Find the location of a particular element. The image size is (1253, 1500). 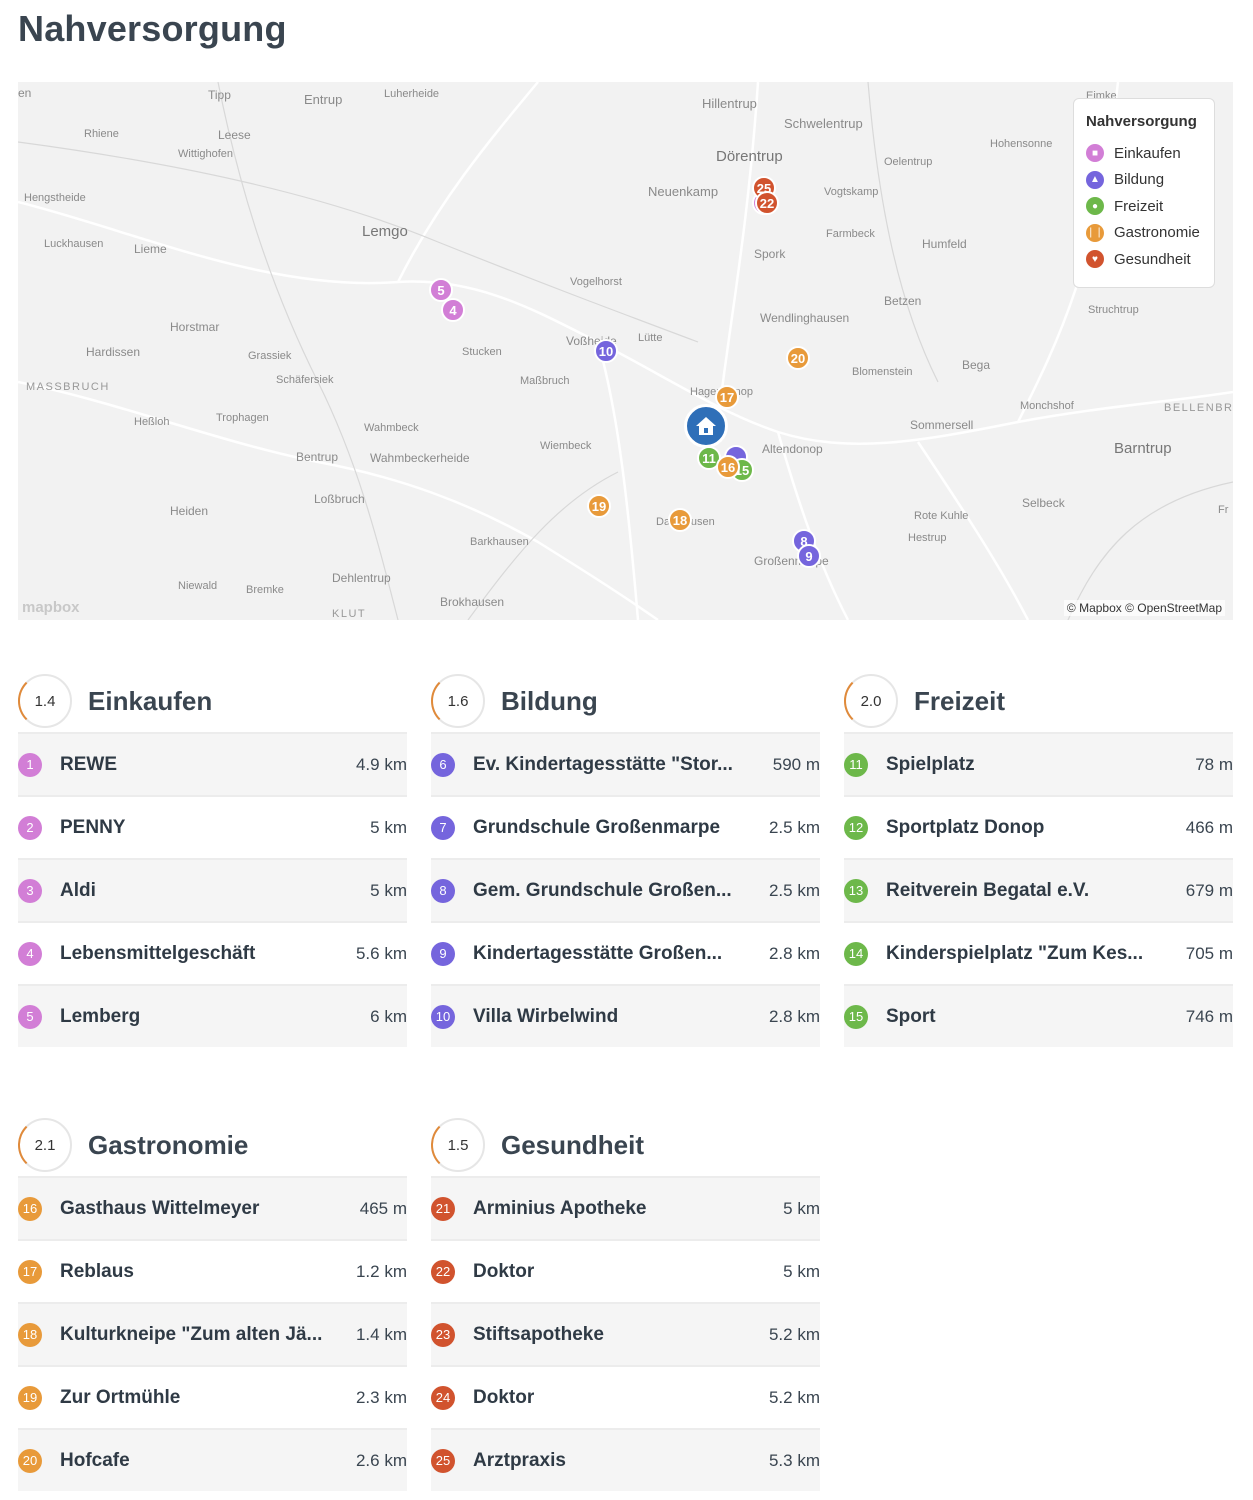

map-place-label: Monchshof is located at coordinates (1047, 406).